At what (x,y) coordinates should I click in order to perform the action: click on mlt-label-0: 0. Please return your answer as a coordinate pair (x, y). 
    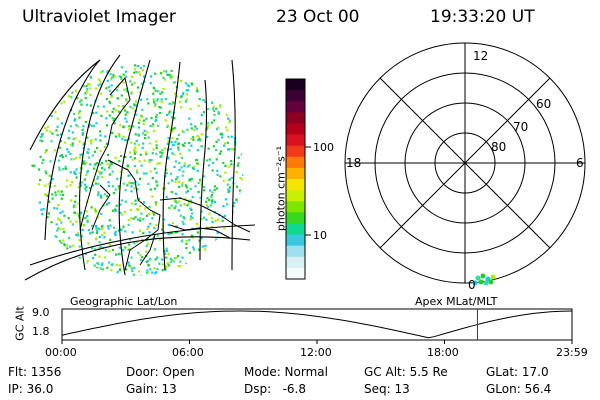
    Looking at the image, I should click on (472, 285).